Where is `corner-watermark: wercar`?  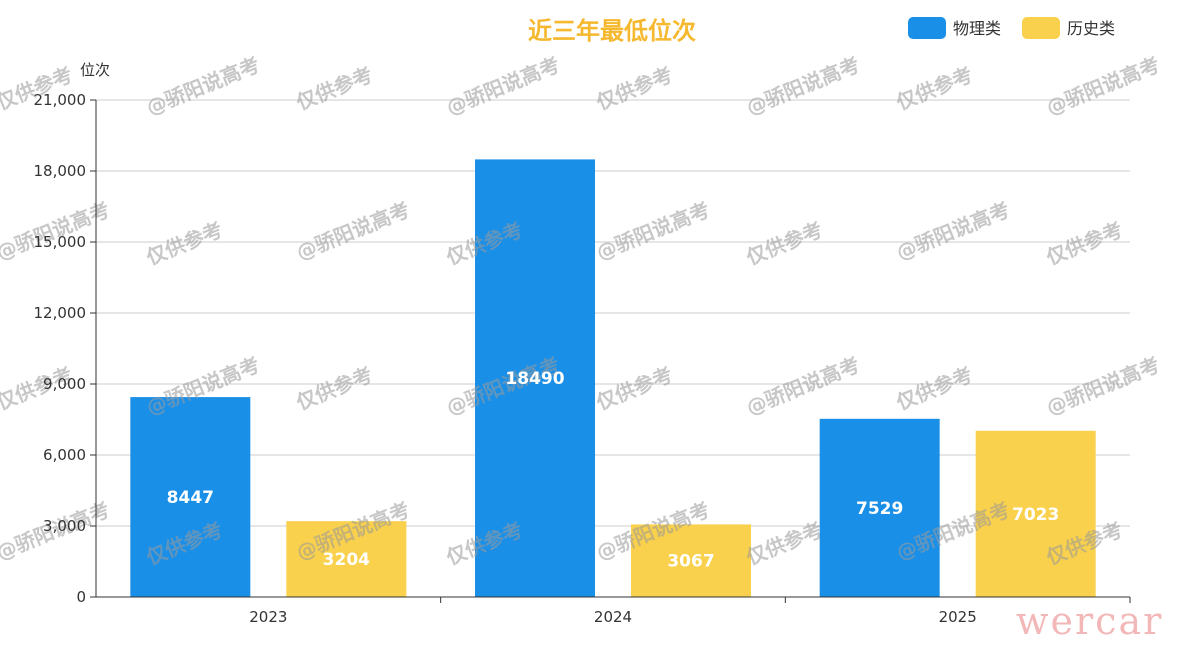 corner-watermark: wercar is located at coordinates (1089, 621).